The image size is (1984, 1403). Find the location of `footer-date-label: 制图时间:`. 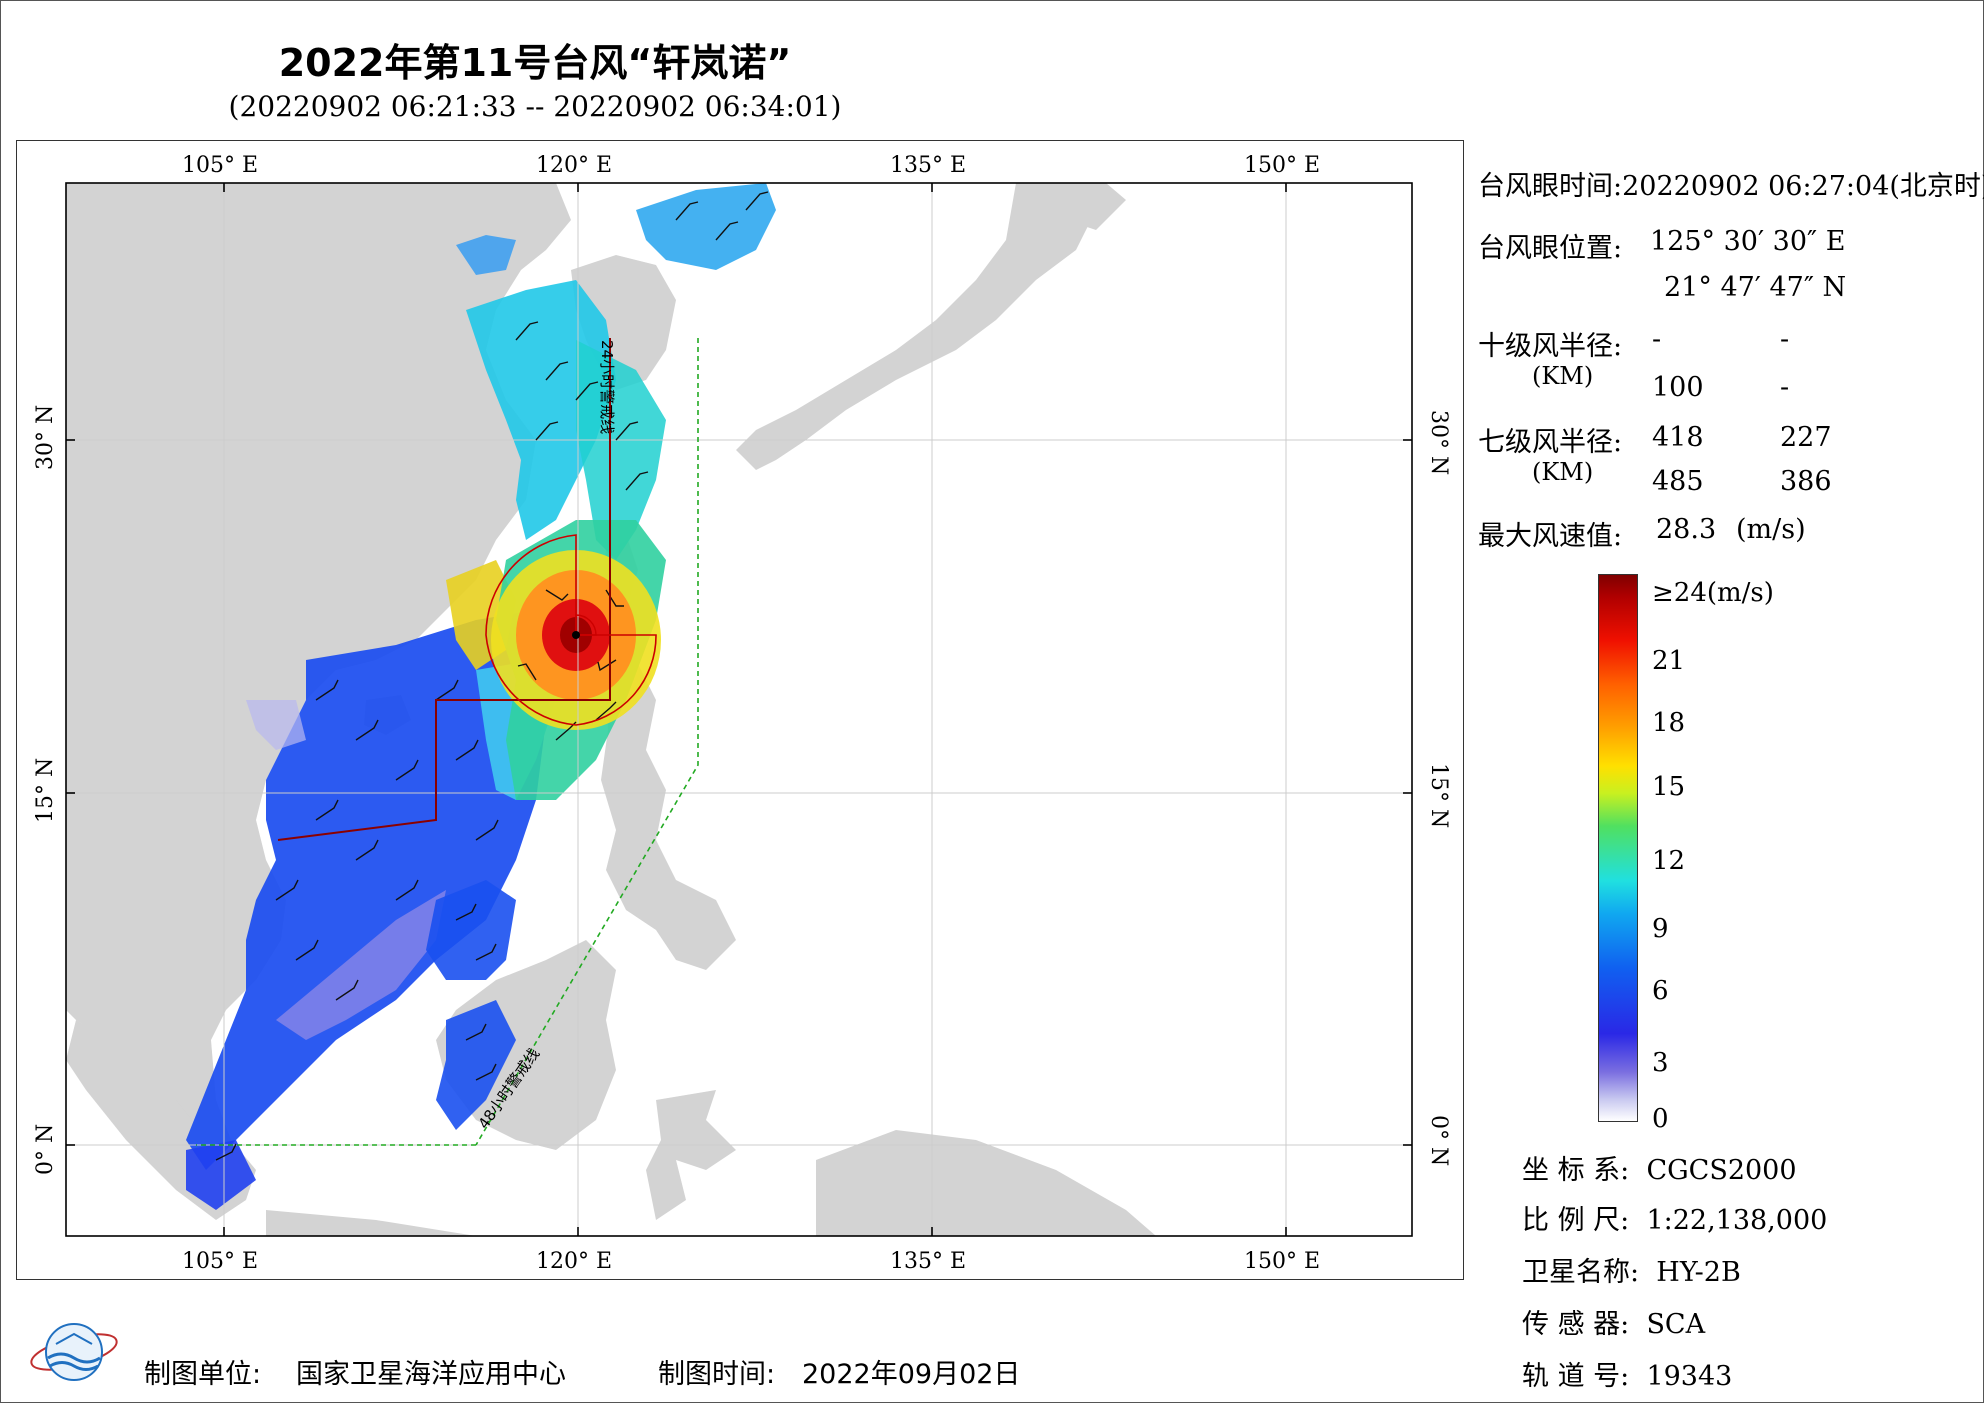

footer-date-label: 制图时间: is located at coordinates (717, 1374).